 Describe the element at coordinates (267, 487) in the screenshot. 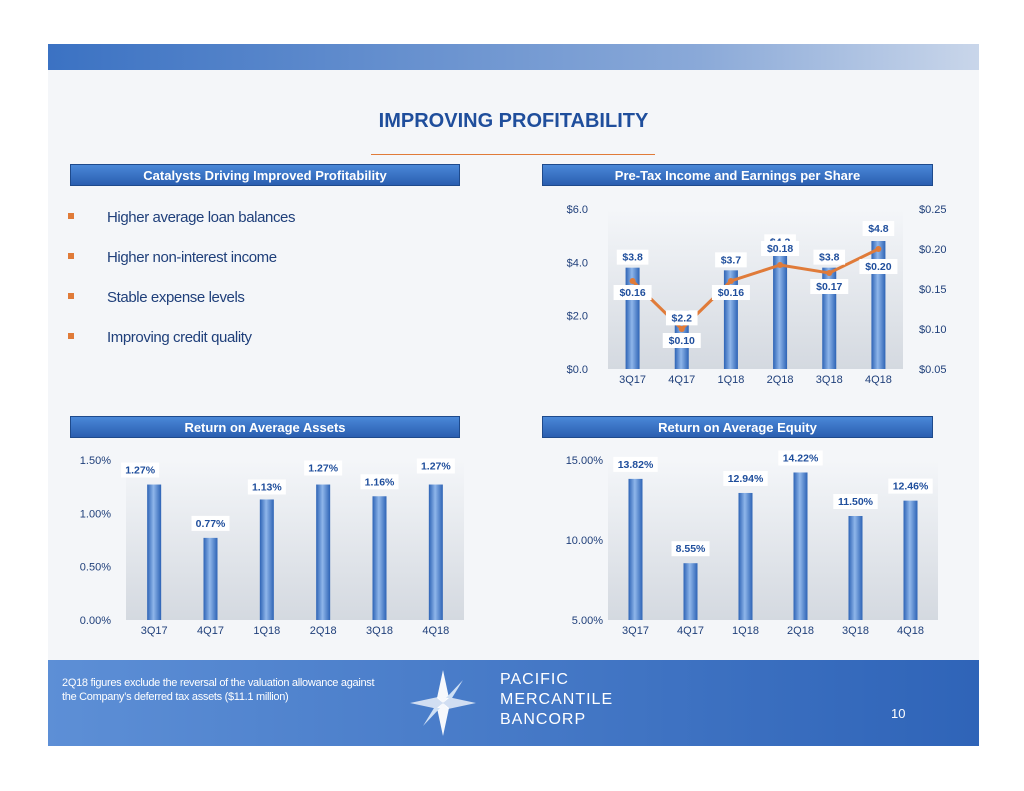

I see `roaa-data-label: 1.13%` at that location.